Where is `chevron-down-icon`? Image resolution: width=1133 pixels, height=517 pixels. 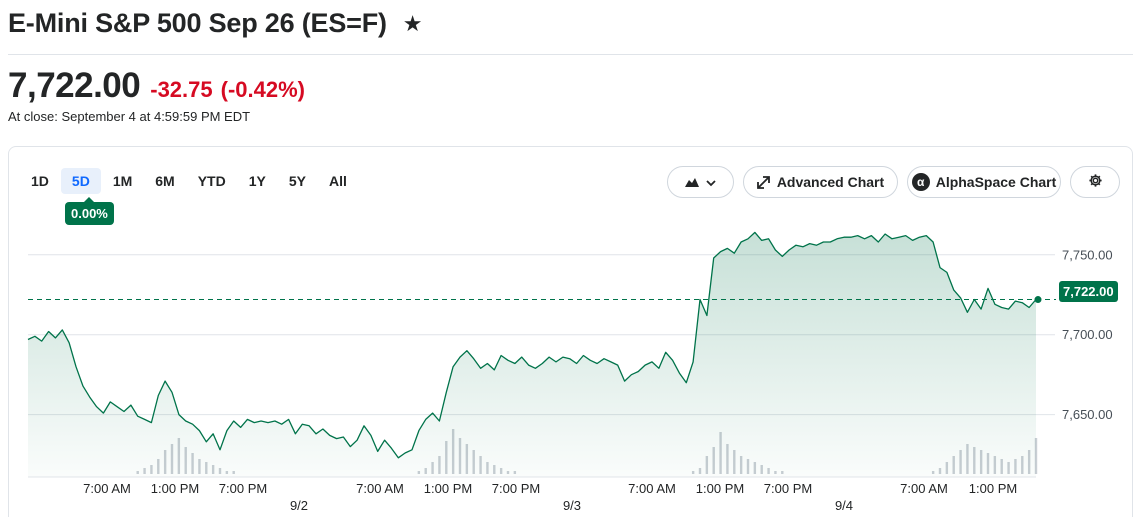
chevron-down-icon is located at coordinates (711, 182).